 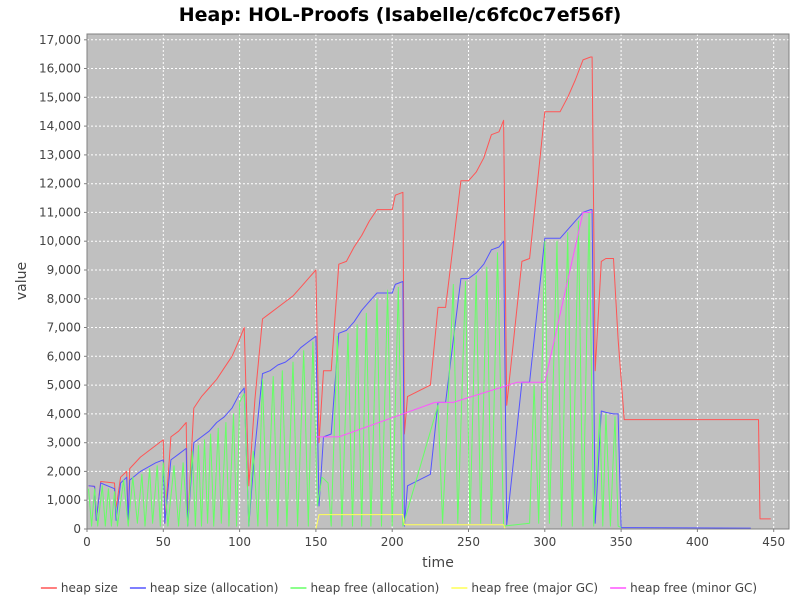 I want to click on y-axis-label: value, so click(x=22, y=281).